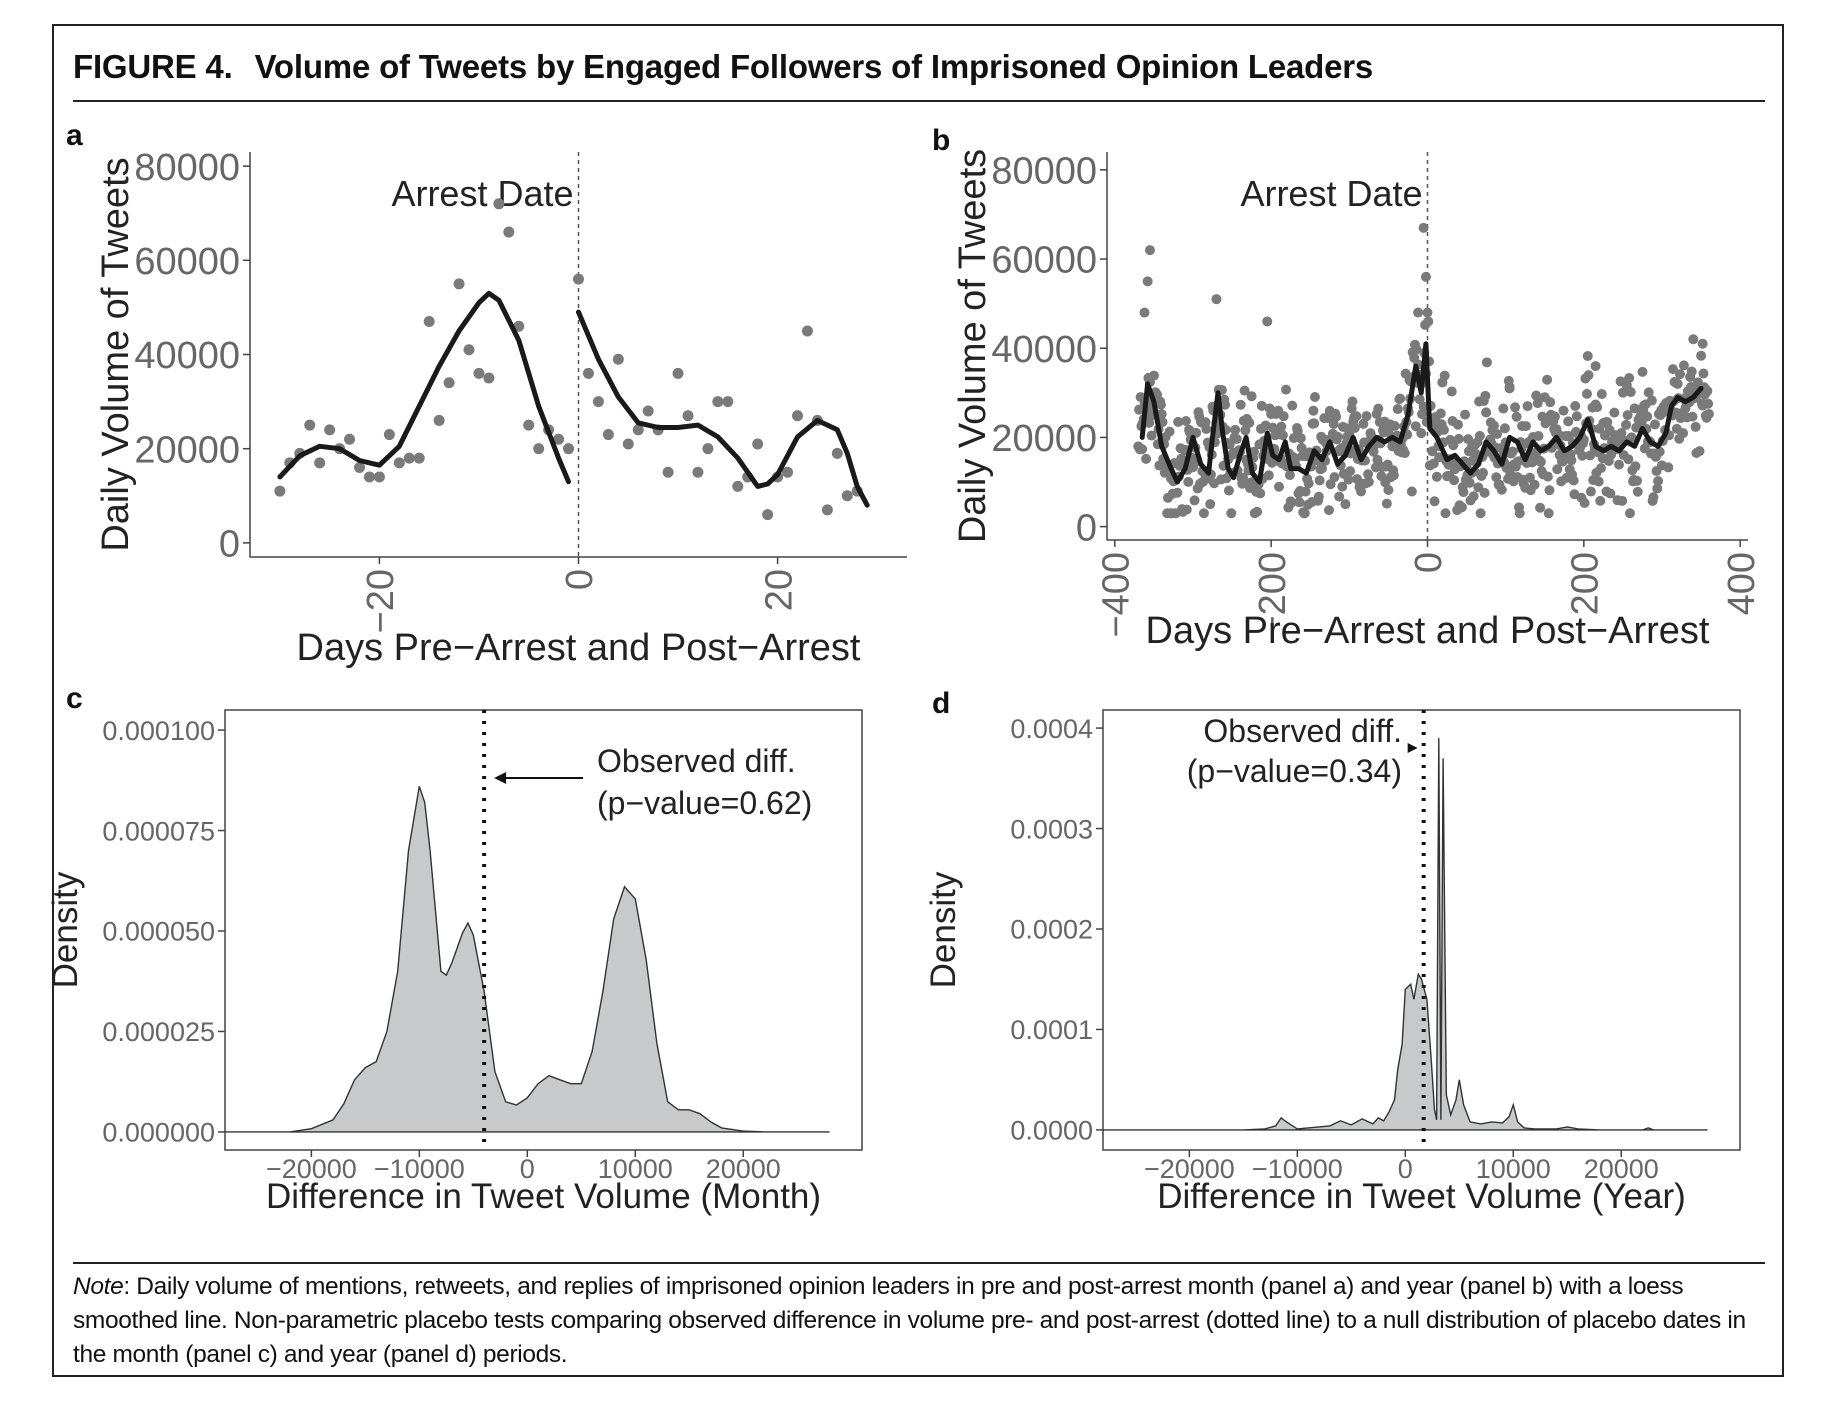 The height and width of the screenshot is (1422, 1830). What do you see at coordinates (158, 1032) in the screenshot?
I see `y-tick-label: 0.000025` at bounding box center [158, 1032].